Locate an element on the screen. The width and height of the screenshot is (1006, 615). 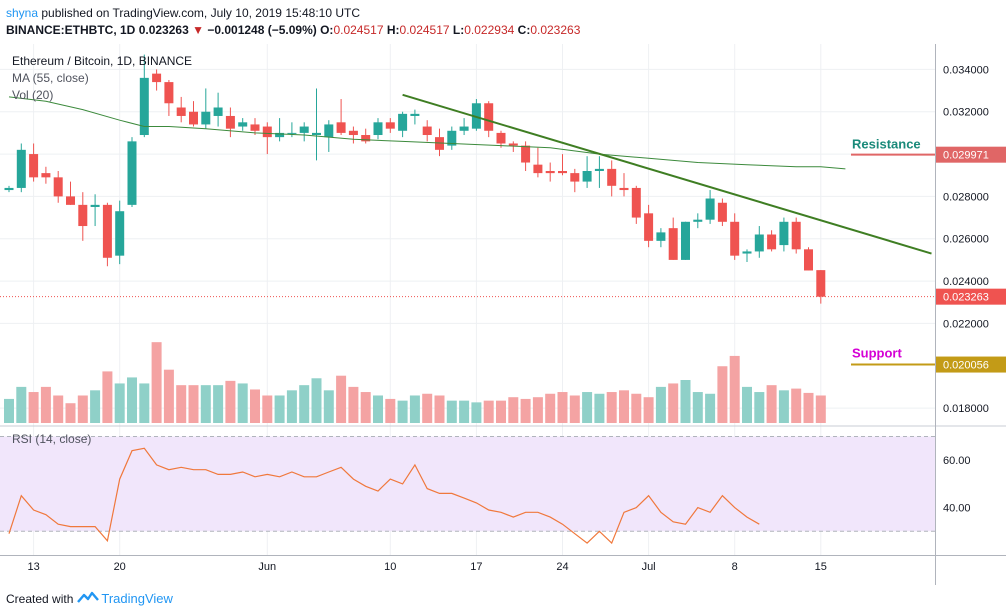
low-value: 0.022934 is located at coordinates (489, 30).